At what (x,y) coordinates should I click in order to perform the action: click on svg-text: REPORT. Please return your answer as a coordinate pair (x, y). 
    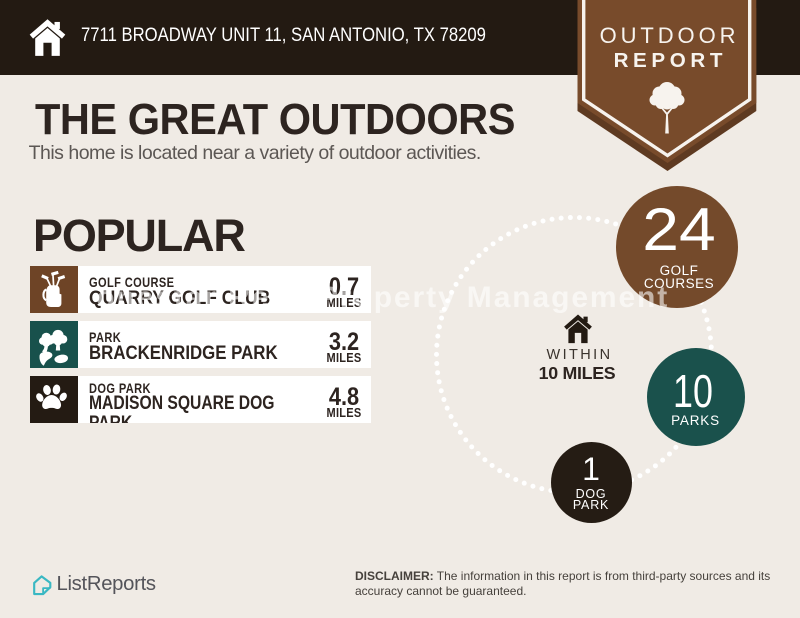
    Looking at the image, I should click on (670, 60).